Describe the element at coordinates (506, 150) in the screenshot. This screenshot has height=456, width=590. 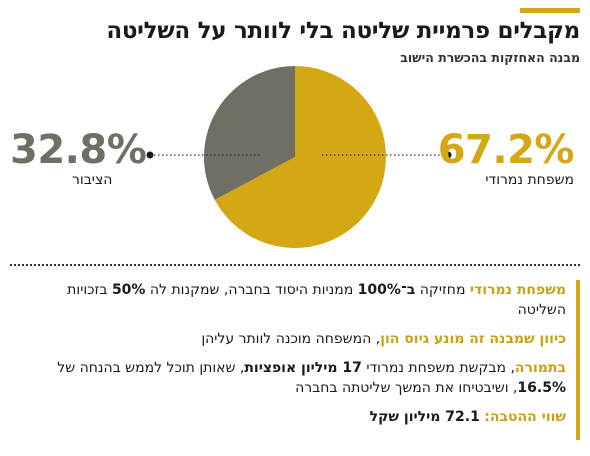
I see `family-percentage-label: 67.2%` at that location.